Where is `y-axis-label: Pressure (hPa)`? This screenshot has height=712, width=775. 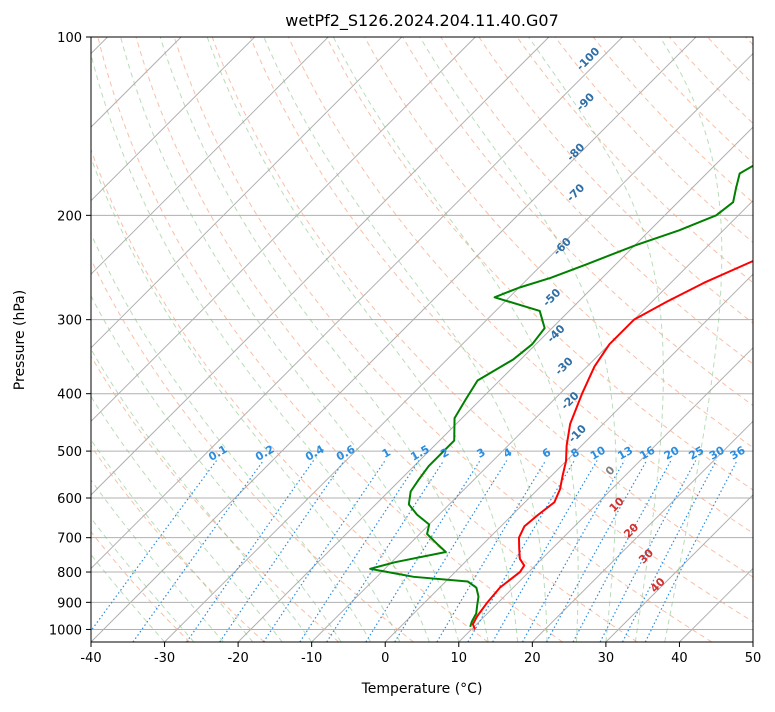 y-axis-label: Pressure (hPa) is located at coordinates (20, 340).